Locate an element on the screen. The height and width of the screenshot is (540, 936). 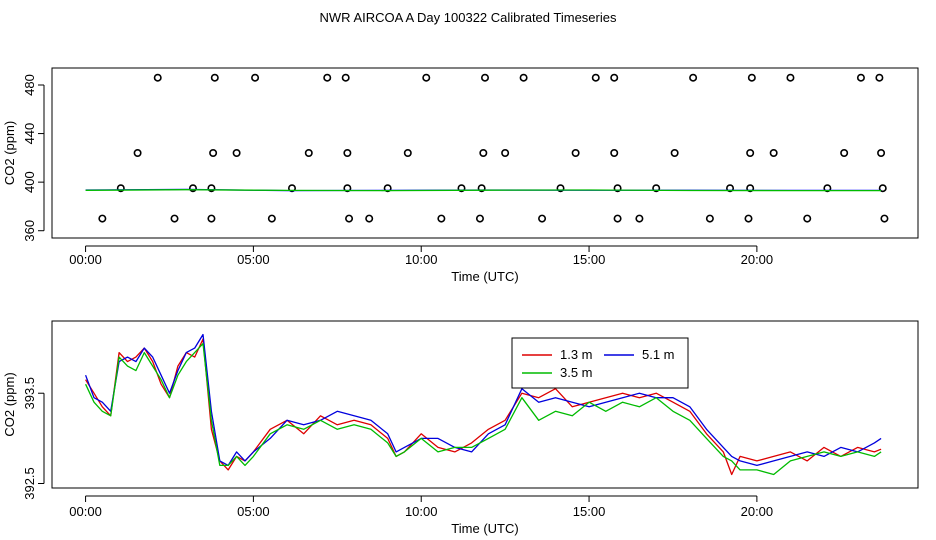
legend-label: 1.3 m is located at coordinates (576, 354).